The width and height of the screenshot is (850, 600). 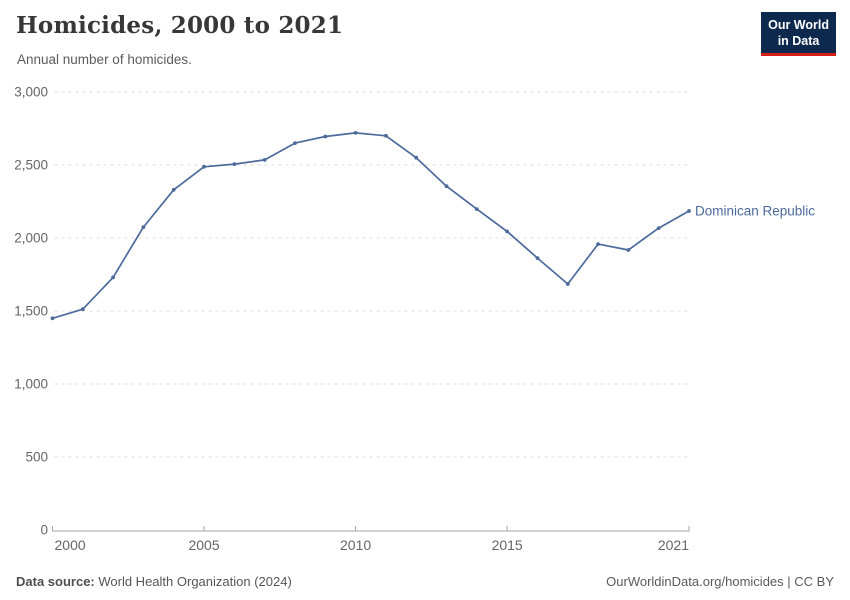 What do you see at coordinates (31, 165) in the screenshot?
I see `y-tick-label: 2,500` at bounding box center [31, 165].